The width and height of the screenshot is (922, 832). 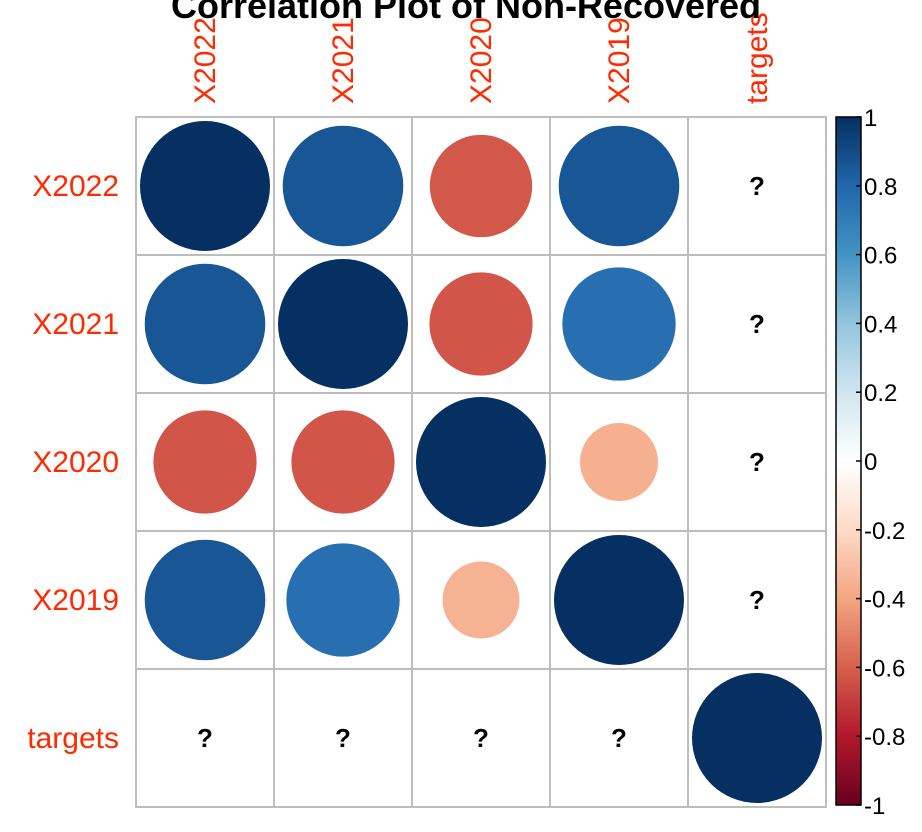 I want to click on row-label: X2022, so click(x=75, y=186).